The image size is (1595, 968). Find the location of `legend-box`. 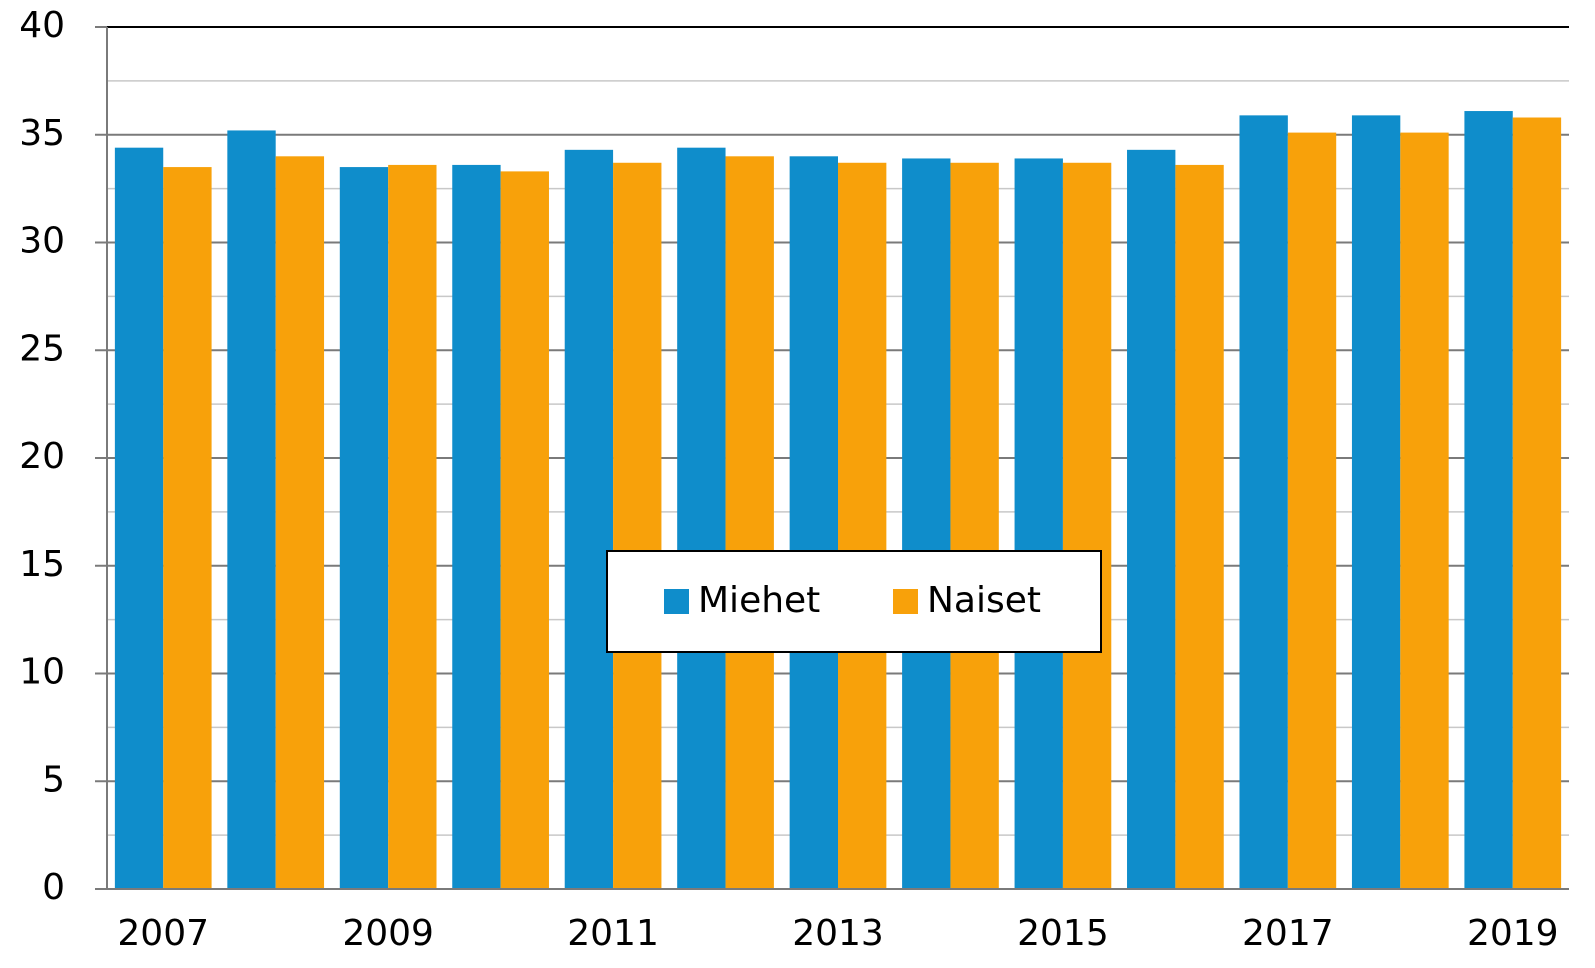

legend-box is located at coordinates (854, 601).